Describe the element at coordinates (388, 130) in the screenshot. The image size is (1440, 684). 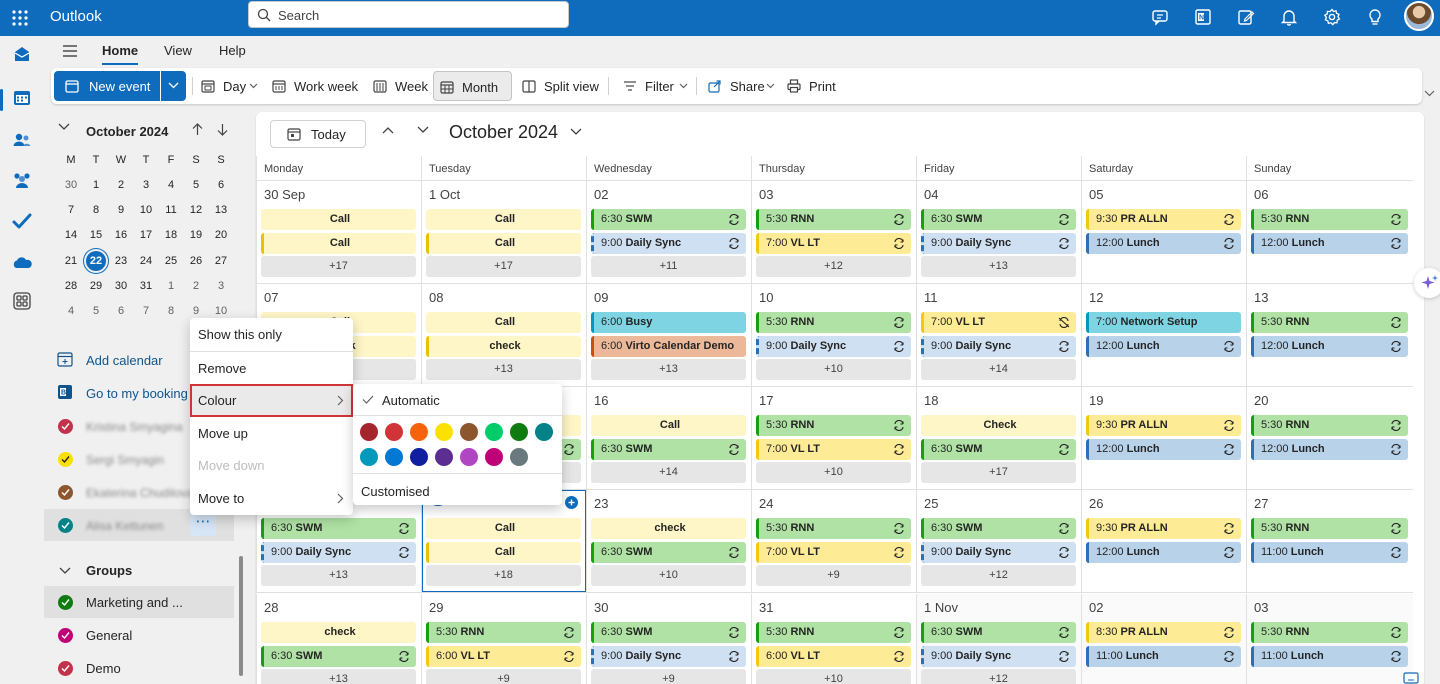
I see `chevron-up-icon` at that location.